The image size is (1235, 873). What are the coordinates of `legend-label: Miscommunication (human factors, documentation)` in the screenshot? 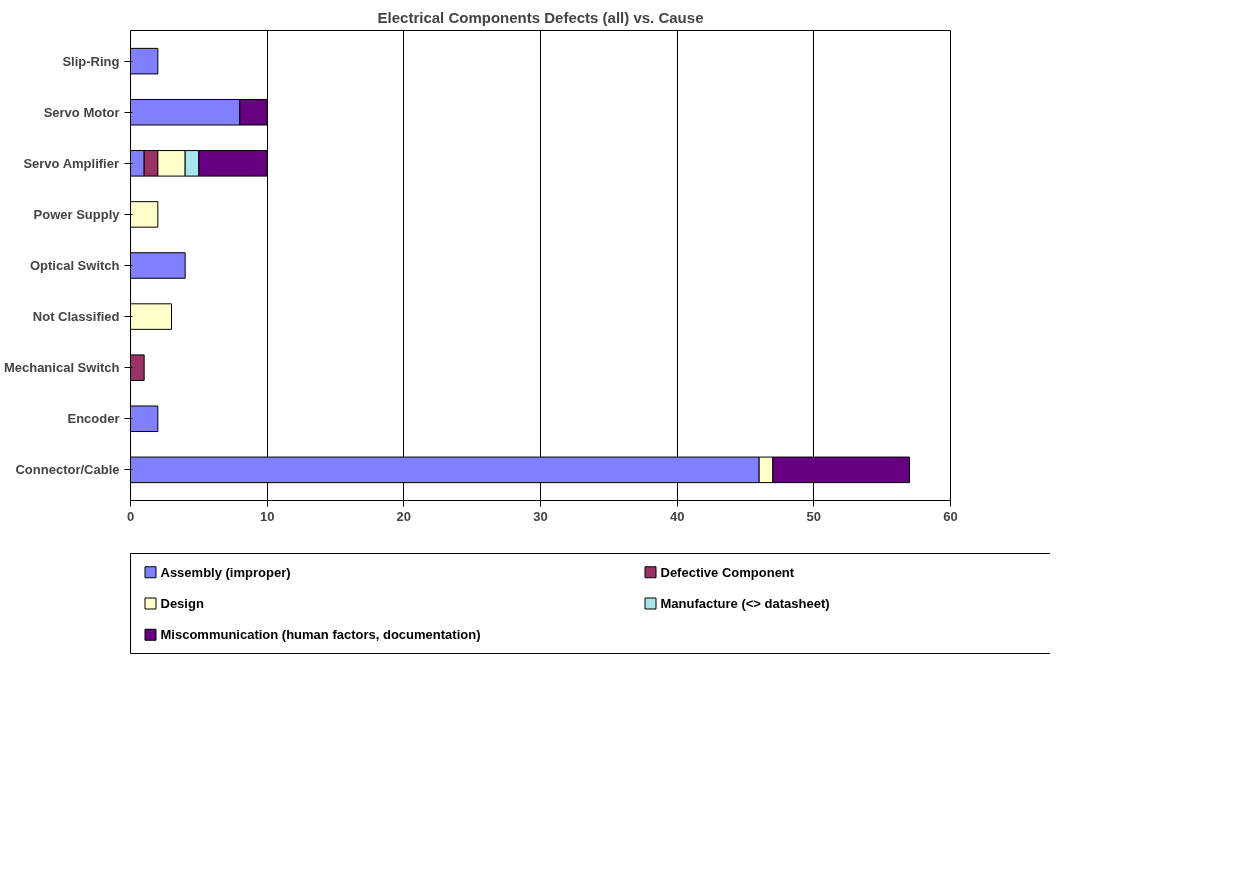 It's located at (320, 635).